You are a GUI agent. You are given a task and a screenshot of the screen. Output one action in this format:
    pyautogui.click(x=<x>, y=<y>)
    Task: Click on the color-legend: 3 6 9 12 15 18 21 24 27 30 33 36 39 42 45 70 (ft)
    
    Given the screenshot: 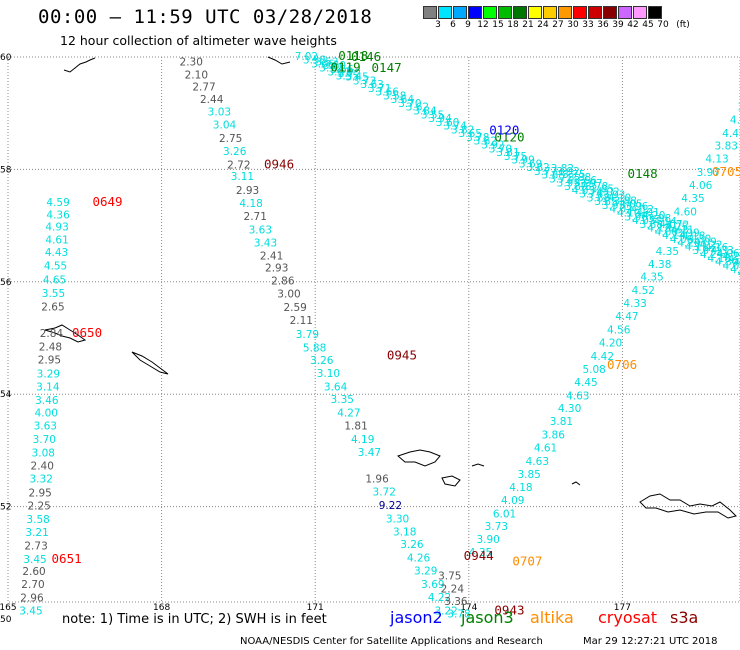 What is the action you would take?
    pyautogui.click(x=556, y=19)
    